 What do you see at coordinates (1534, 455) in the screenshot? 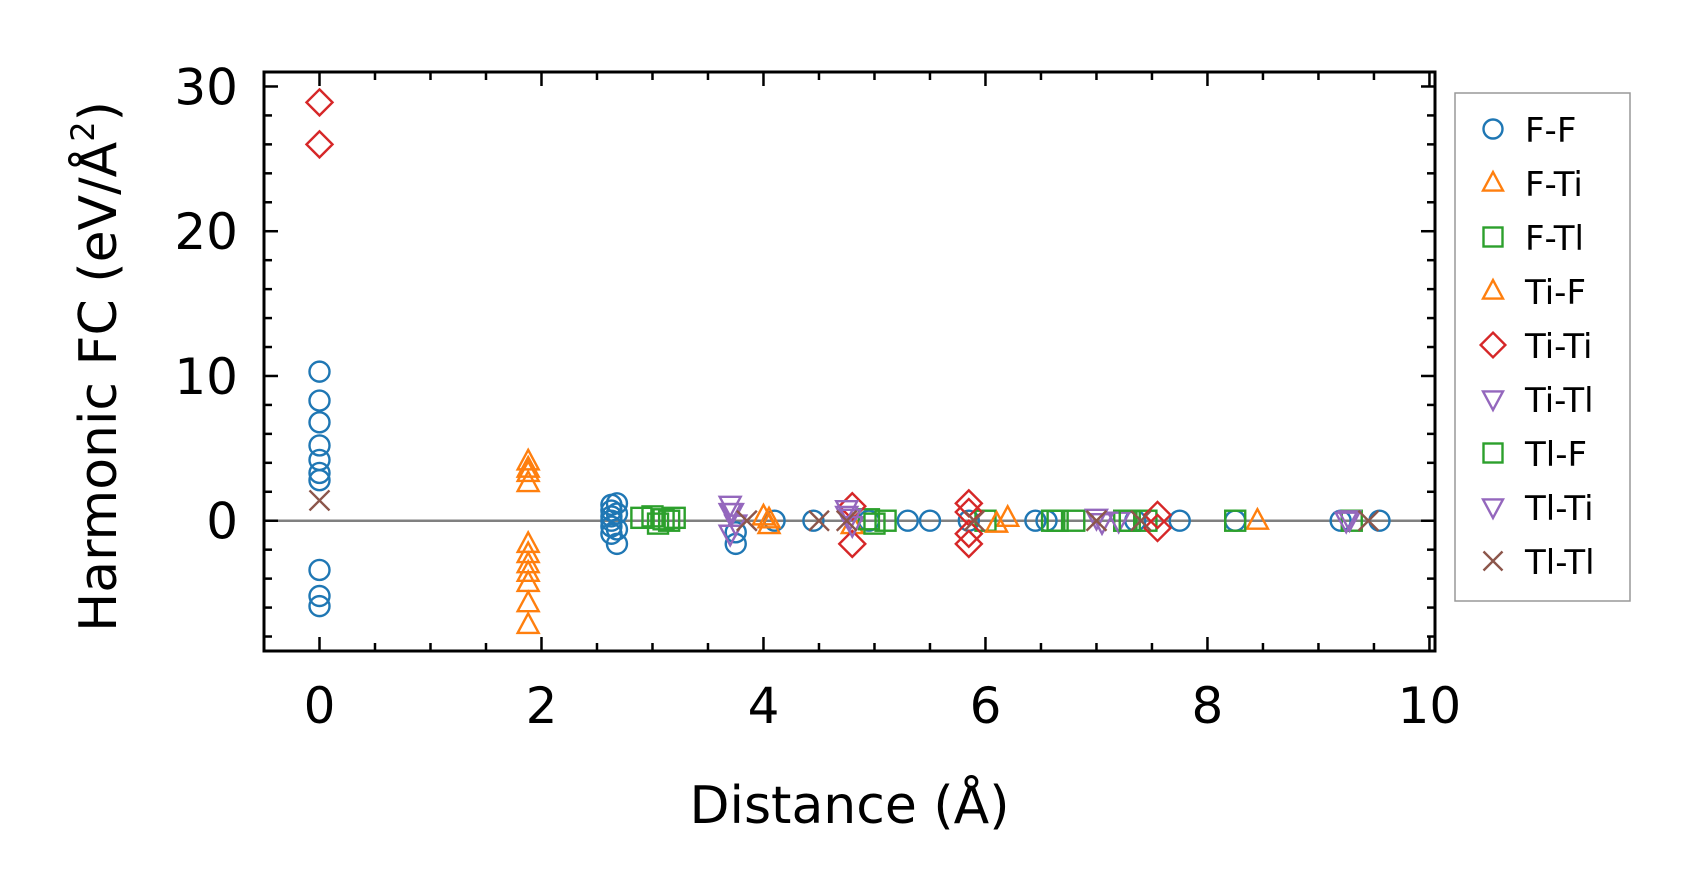
I see `legend-item-tl-f: Tl-F` at bounding box center [1534, 455].